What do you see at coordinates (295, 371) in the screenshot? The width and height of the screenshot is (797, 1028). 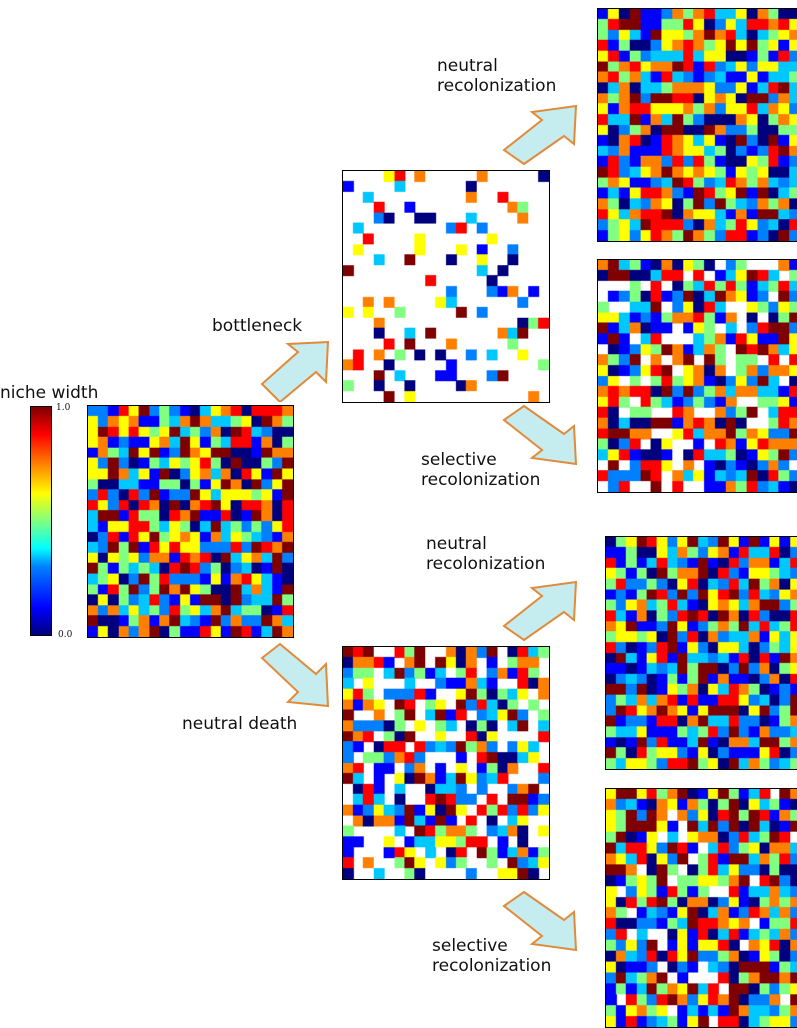 I see `bottleneck-arrow-icon` at bounding box center [295, 371].